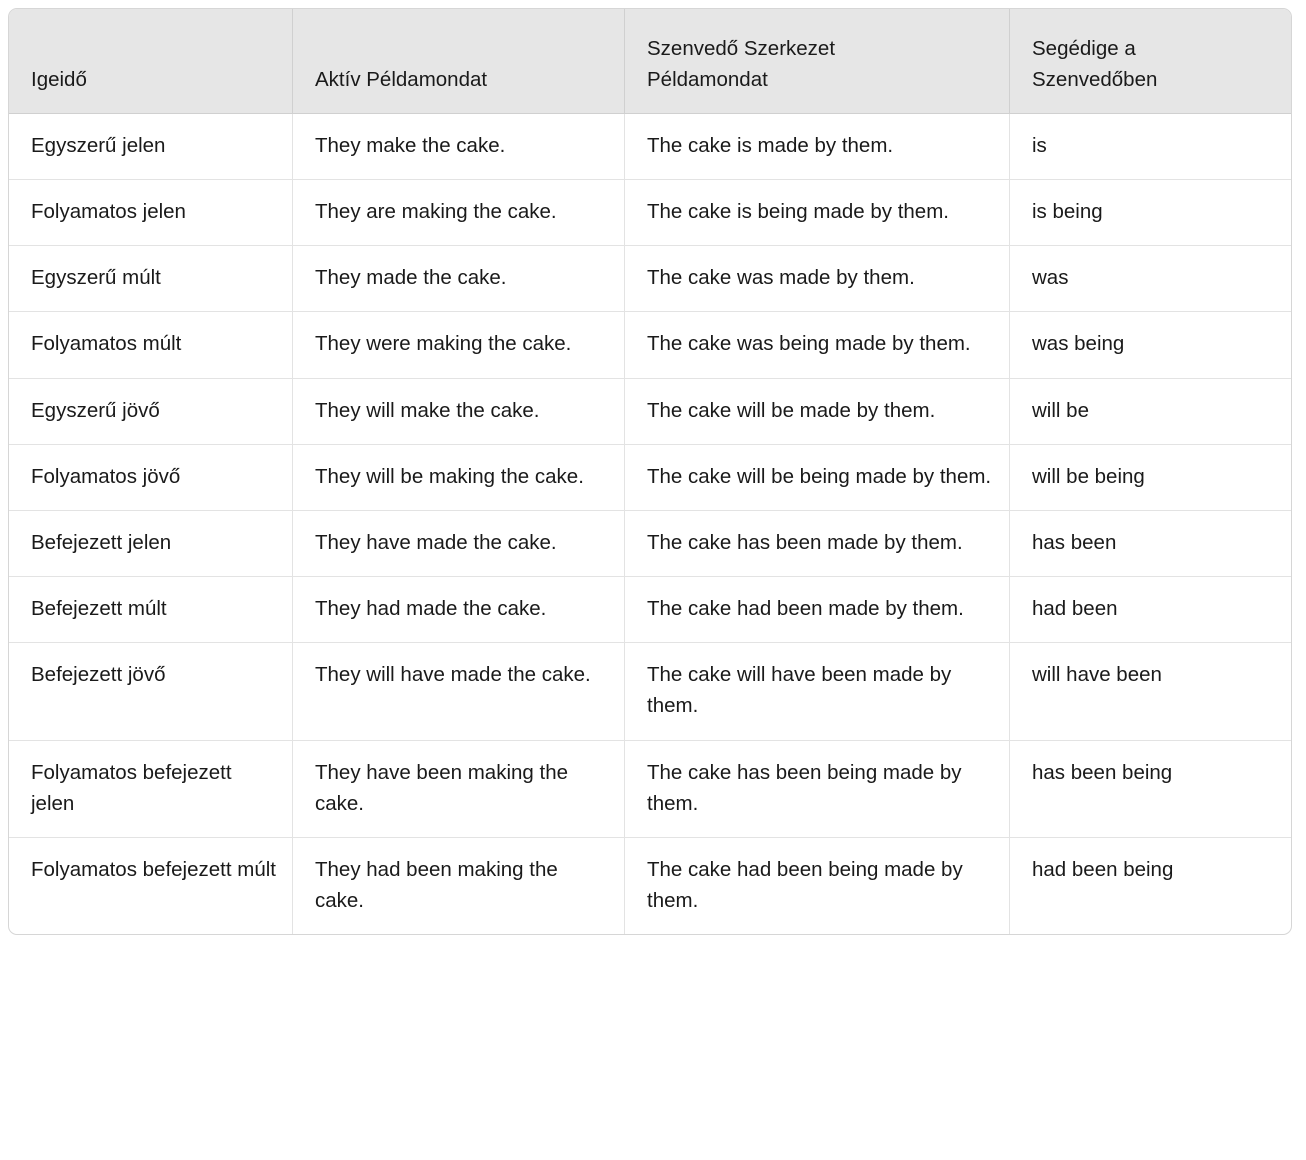 The width and height of the screenshot is (1306, 1160). I want to click on cell-passive: The cake will be being made by them., so click(817, 477).